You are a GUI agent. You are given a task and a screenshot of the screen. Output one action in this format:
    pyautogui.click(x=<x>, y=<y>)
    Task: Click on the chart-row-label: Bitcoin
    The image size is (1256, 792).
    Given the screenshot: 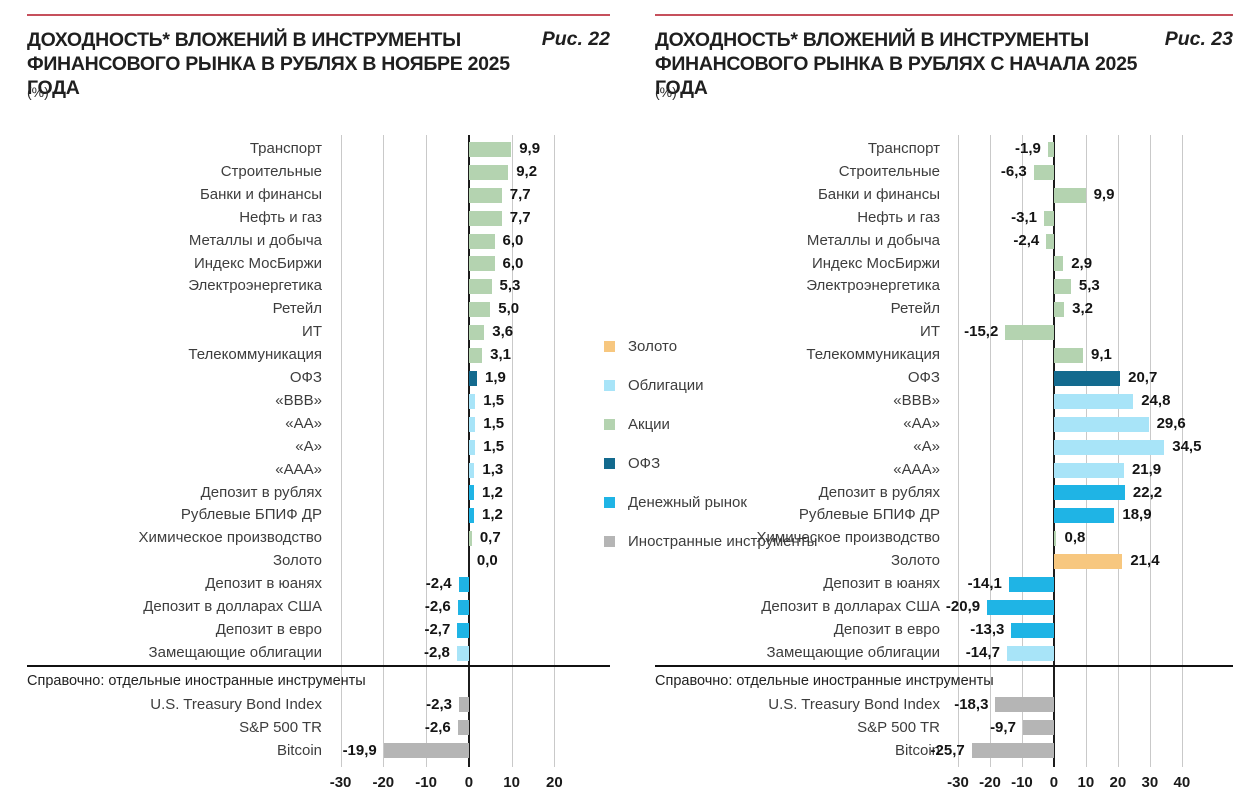 What is the action you would take?
    pyautogui.click(x=917, y=751)
    